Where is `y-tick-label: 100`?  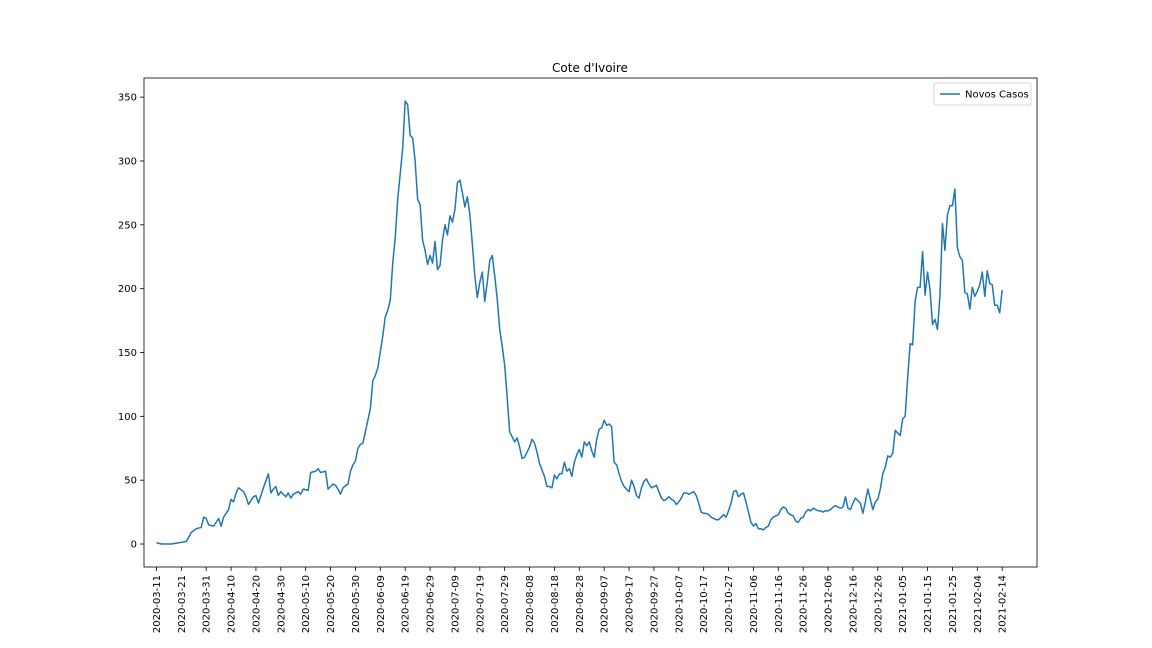 y-tick-label: 100 is located at coordinates (127, 417).